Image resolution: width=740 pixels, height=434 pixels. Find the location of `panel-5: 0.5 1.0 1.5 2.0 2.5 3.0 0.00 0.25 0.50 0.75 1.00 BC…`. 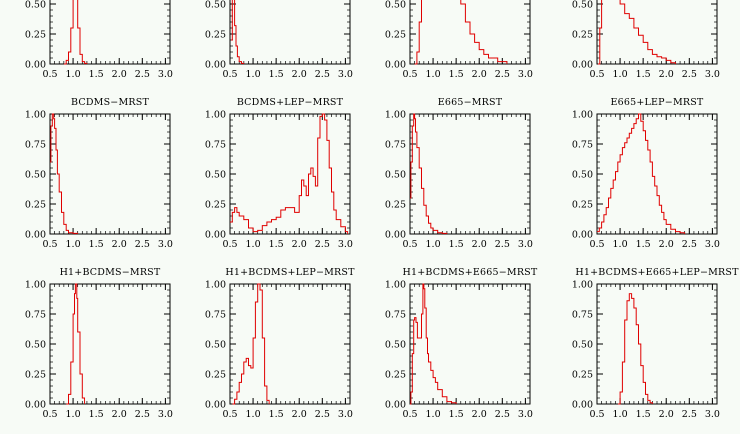

panel-5: 0.5 1.0 1.5 2.0 2.5 3.0 0.00 0.25 0.50 0.75 1.00 BC… is located at coordinates (99, 173).